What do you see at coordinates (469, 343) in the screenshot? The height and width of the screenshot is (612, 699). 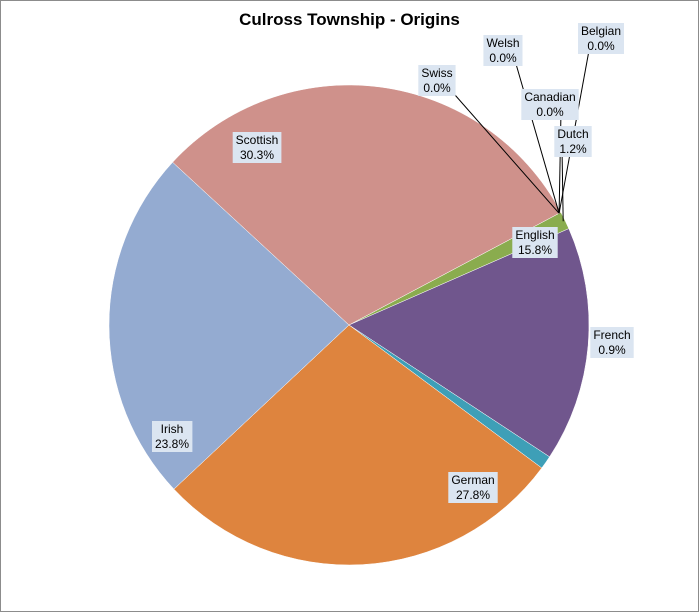 I see `pie-slice-english` at bounding box center [469, 343].